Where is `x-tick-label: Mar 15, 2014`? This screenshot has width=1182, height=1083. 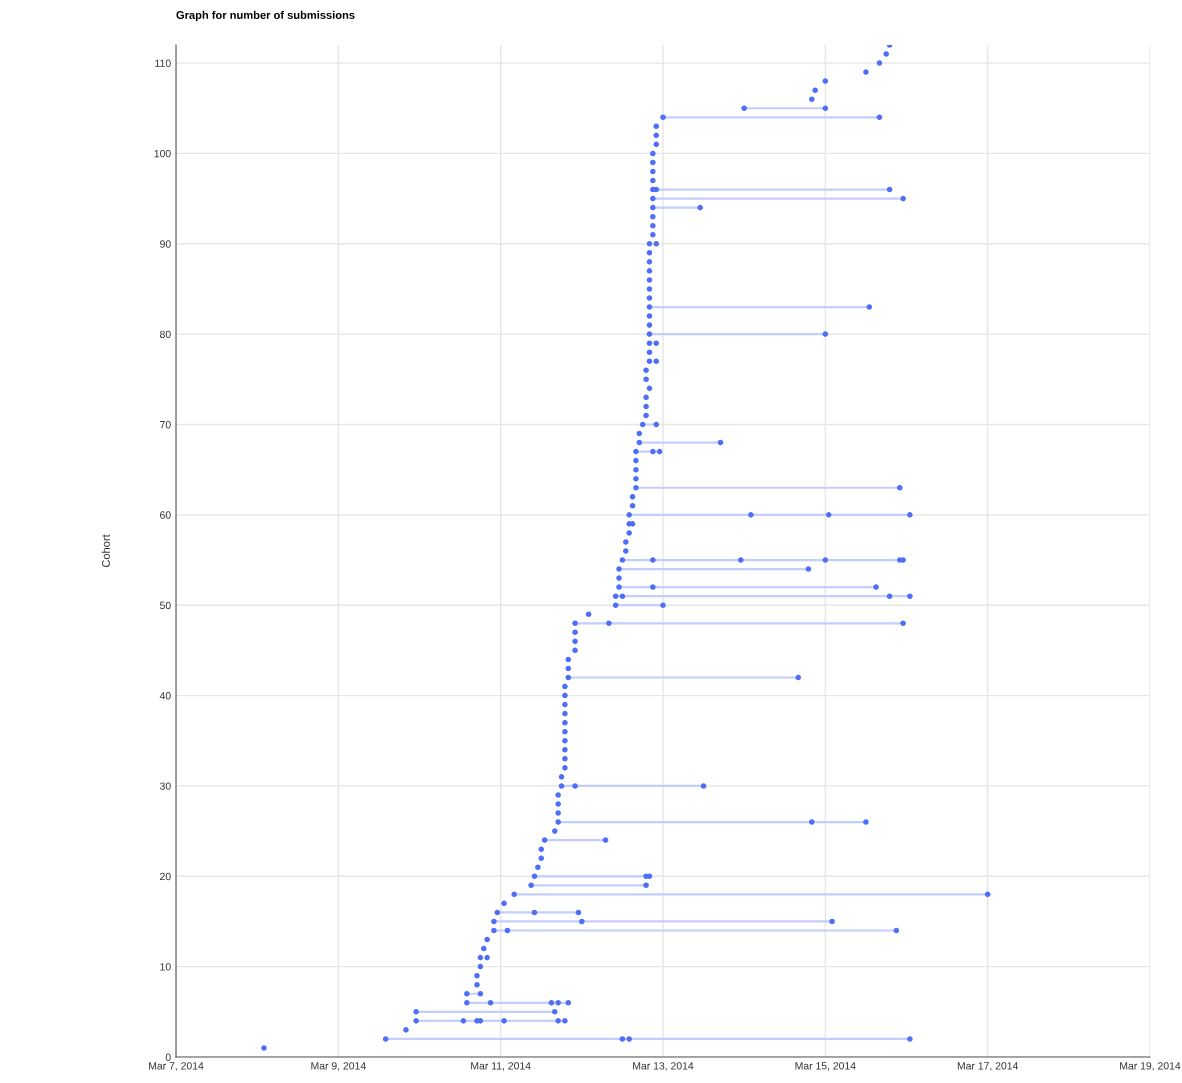 x-tick-label: Mar 15, 2014 is located at coordinates (825, 1066).